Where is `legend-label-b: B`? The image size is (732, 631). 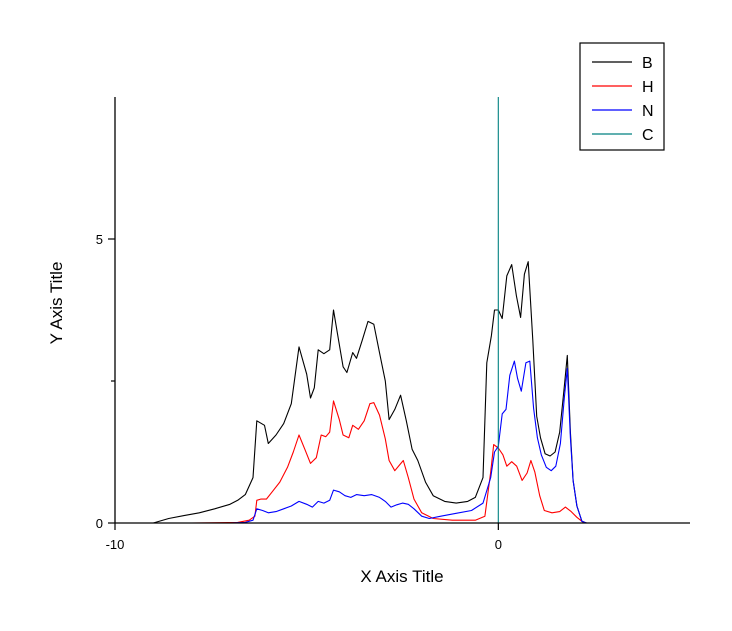 legend-label-b: B is located at coordinates (647, 63).